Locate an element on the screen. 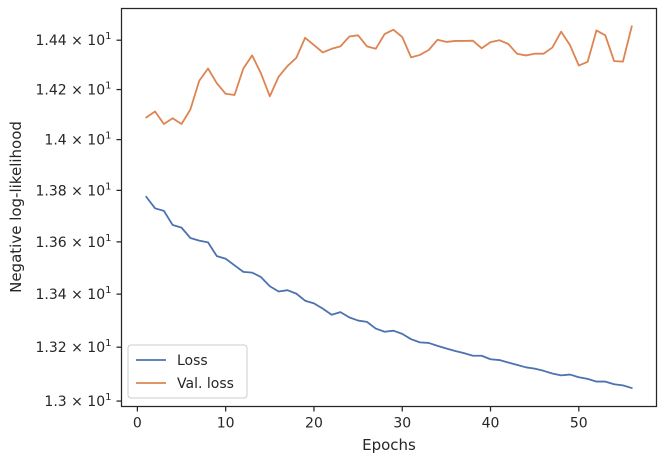 The width and height of the screenshot is (667, 463). x-axis-ticks: 0 10 20 30 40 50 is located at coordinates (360, 419).